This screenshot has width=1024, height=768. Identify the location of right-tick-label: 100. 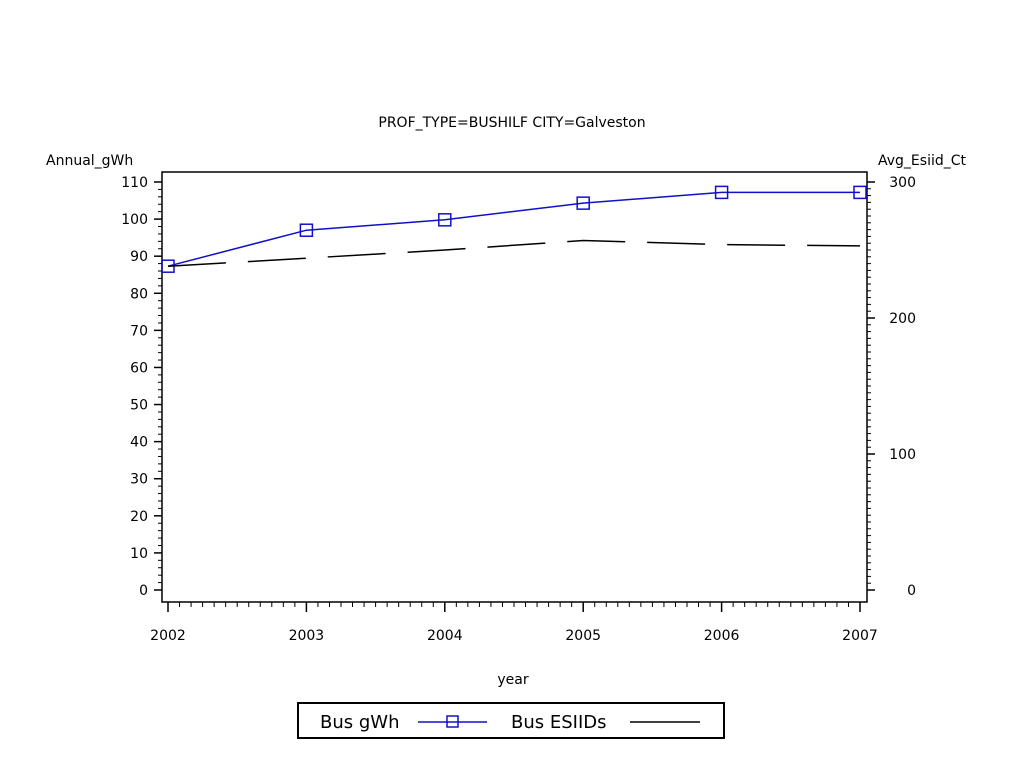
(902, 455).